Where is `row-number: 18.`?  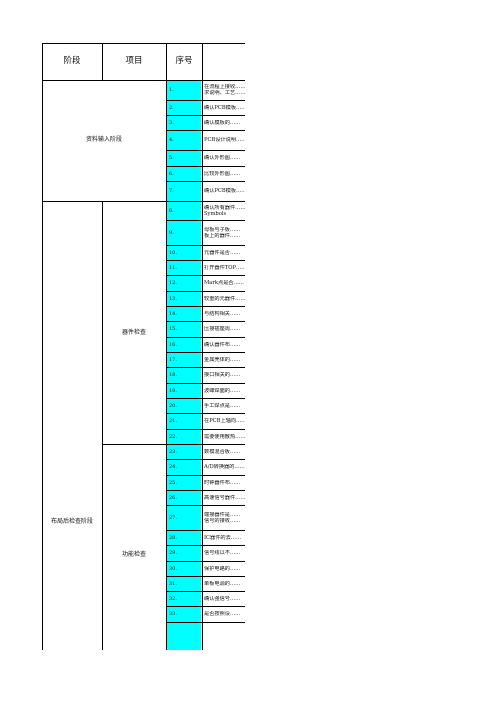
row-number: 18. is located at coordinates (173, 375).